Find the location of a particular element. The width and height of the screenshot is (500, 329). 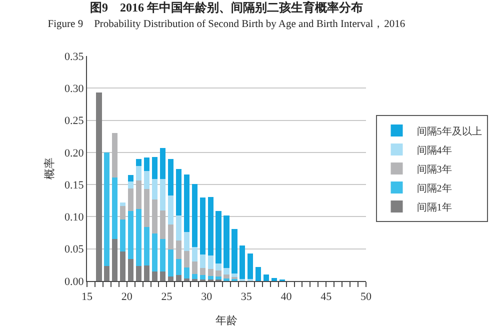

legend-label: 间隔1年 is located at coordinates (434, 207).